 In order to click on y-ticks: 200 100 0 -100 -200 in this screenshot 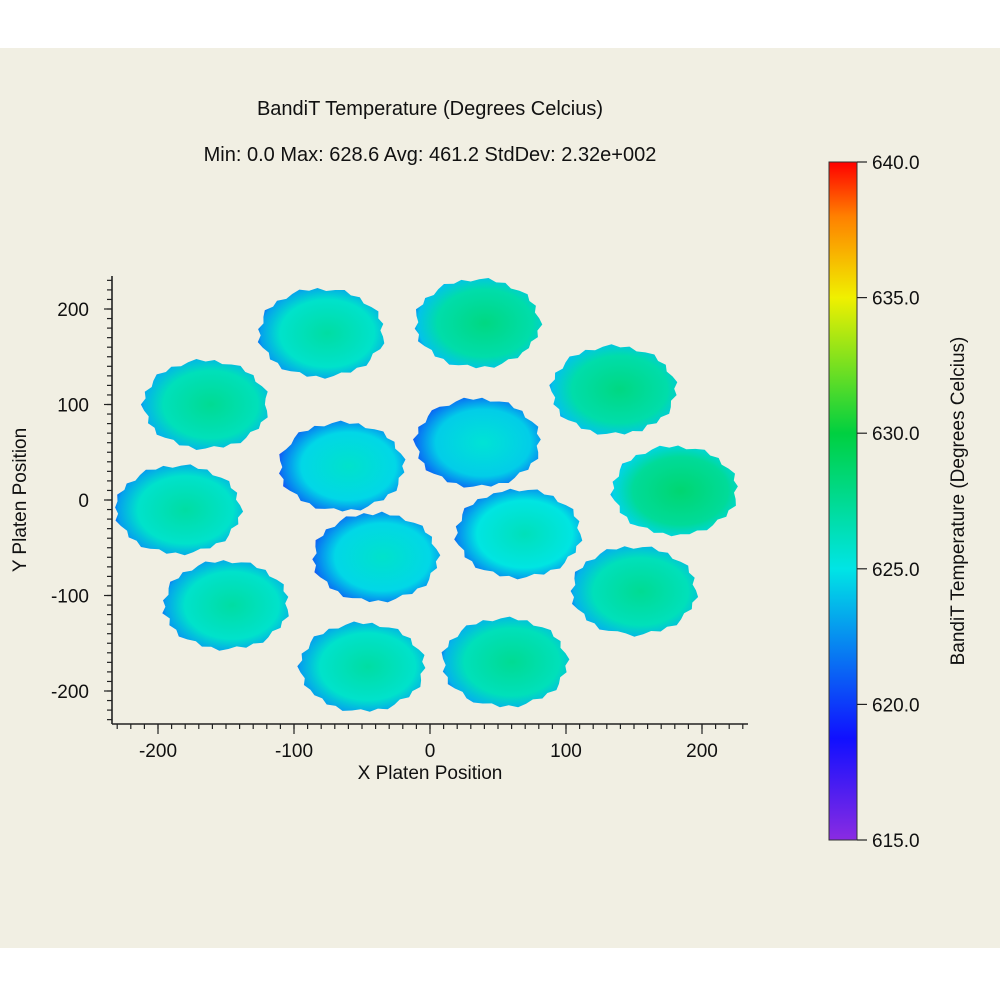, I will do `click(81, 501)`.